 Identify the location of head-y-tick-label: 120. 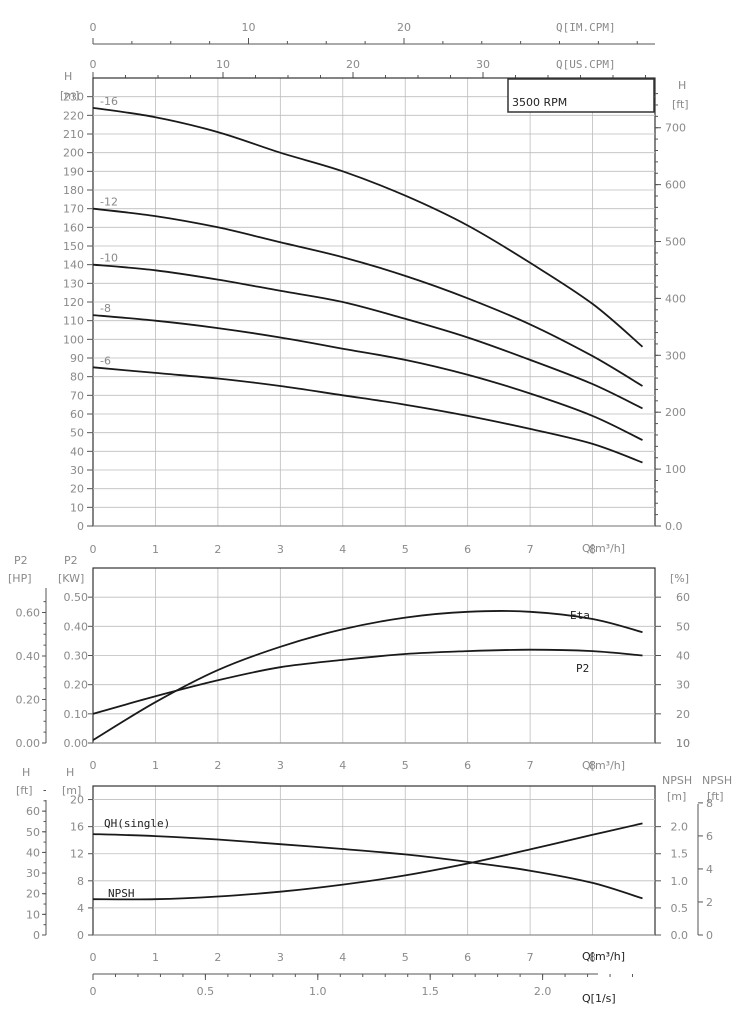
(73, 302).